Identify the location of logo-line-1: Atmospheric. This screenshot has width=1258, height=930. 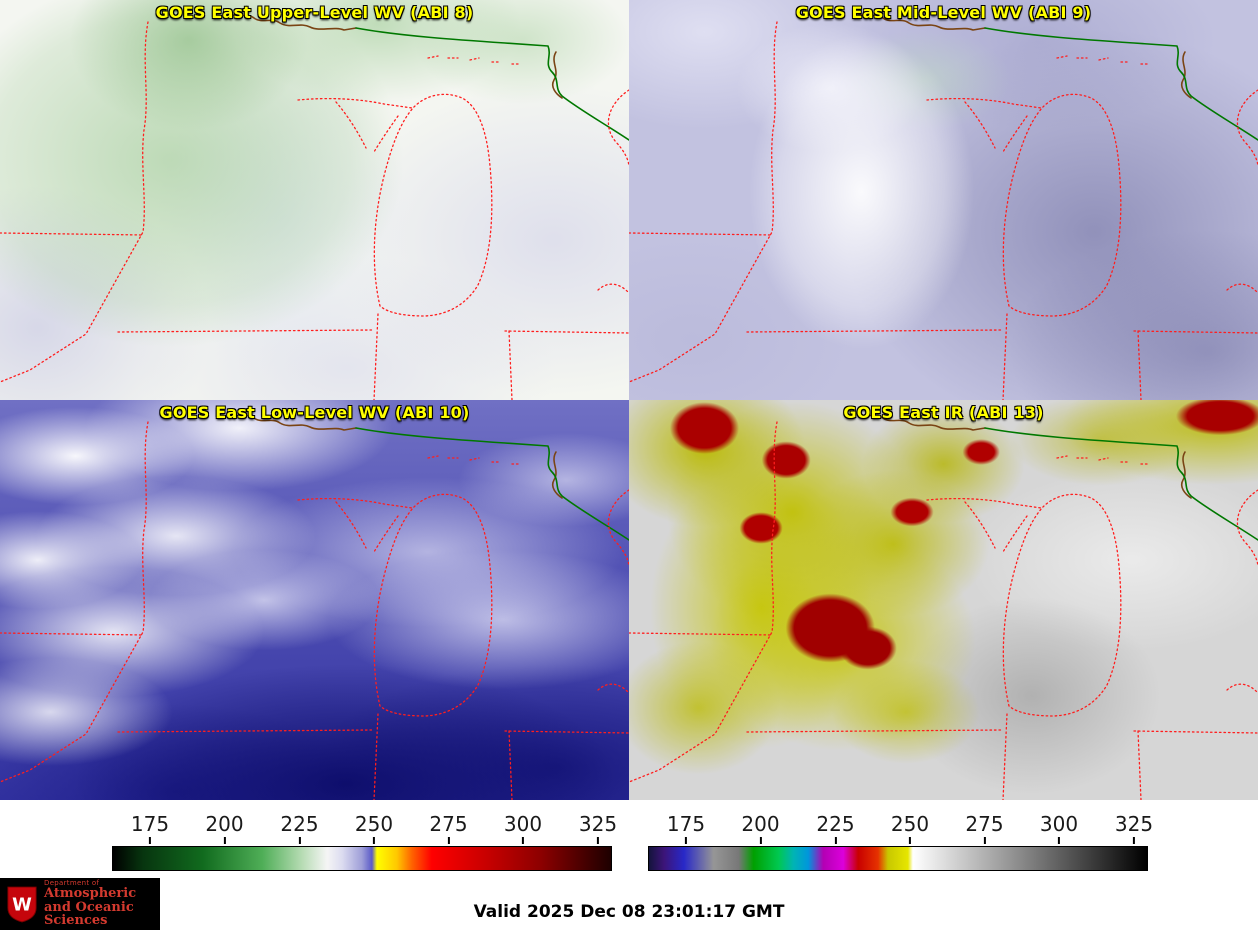
(90, 894).